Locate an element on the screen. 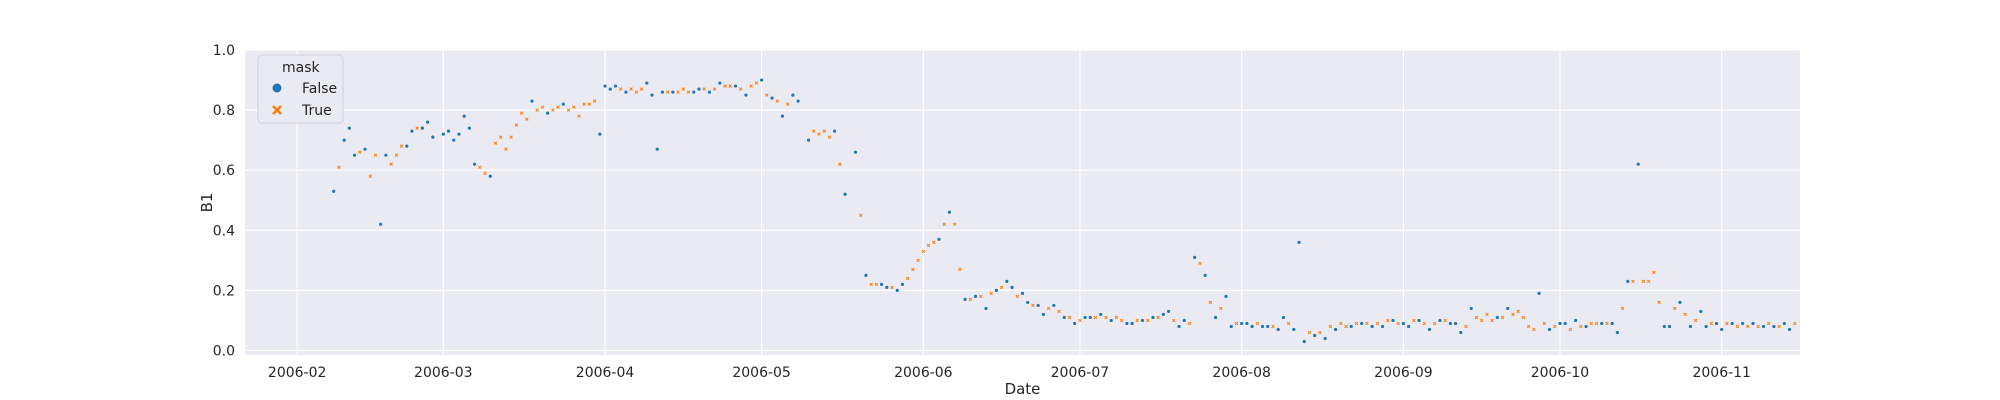 The height and width of the screenshot is (400, 2000). x-tick-label: 2006-04 is located at coordinates (605, 373).